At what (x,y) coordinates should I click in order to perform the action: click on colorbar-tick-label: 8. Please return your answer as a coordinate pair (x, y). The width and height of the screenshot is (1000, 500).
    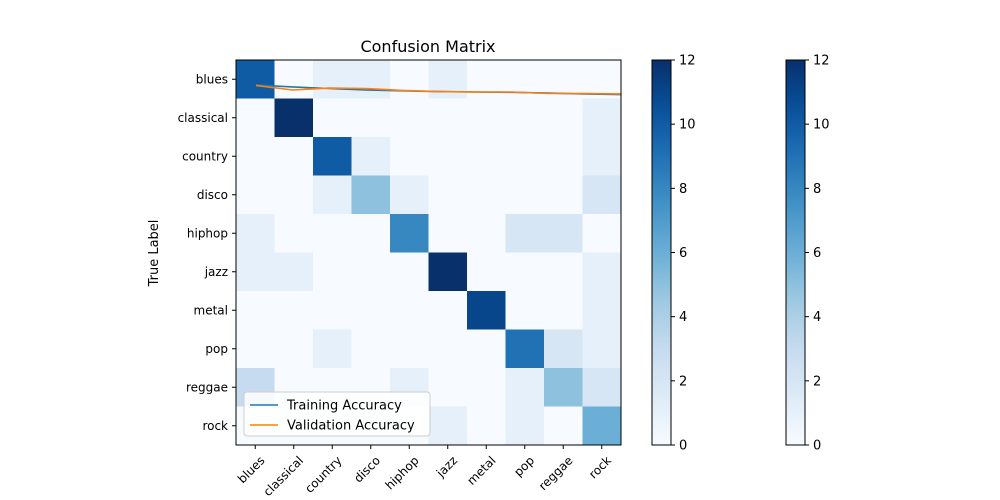
    Looking at the image, I should click on (683, 189).